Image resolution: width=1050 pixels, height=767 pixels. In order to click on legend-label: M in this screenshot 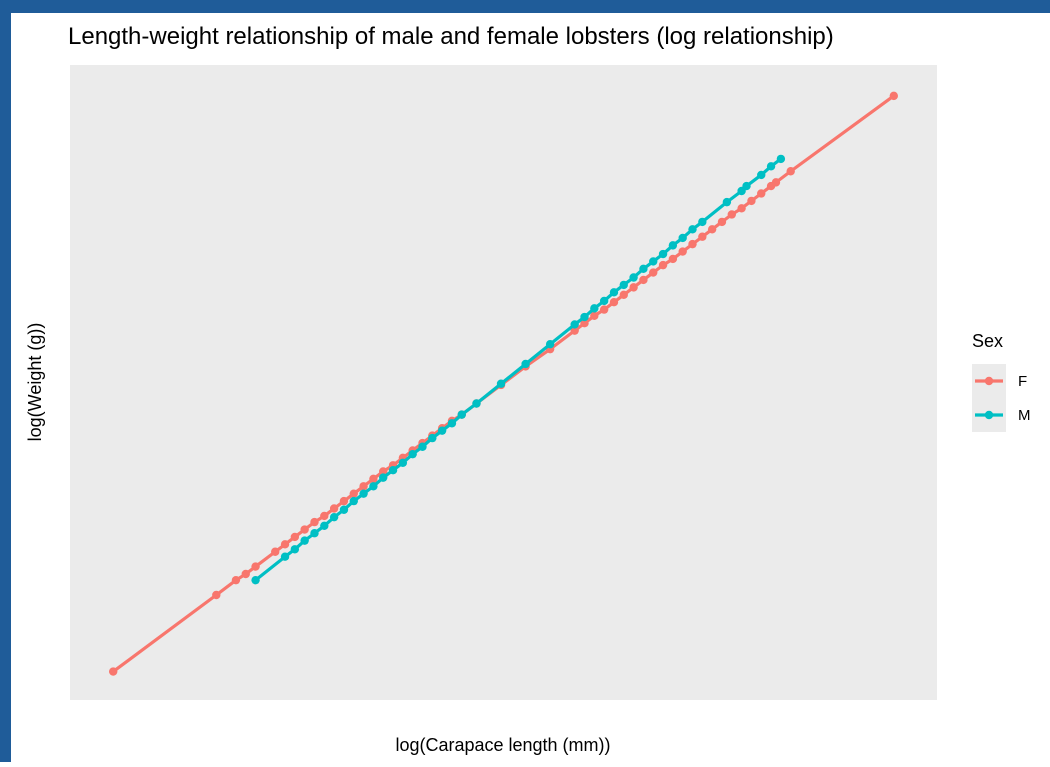, I will do `click(1024, 415)`.